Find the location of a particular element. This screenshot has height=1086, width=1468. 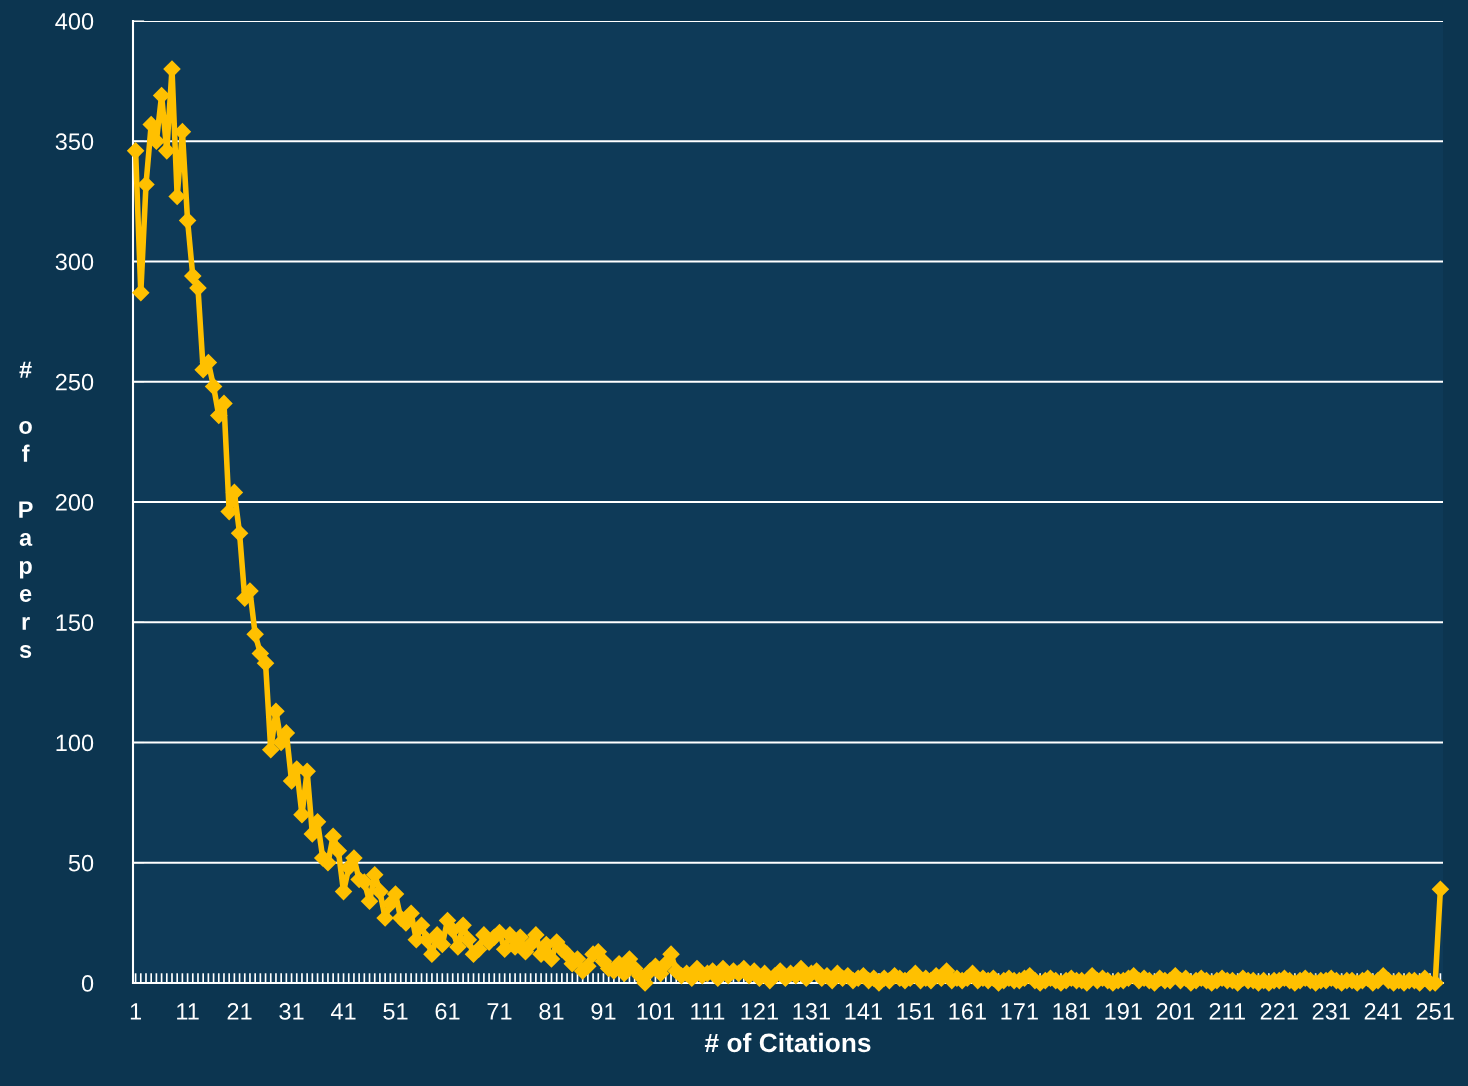

x-tick-label: 231 is located at coordinates (1331, 1011).